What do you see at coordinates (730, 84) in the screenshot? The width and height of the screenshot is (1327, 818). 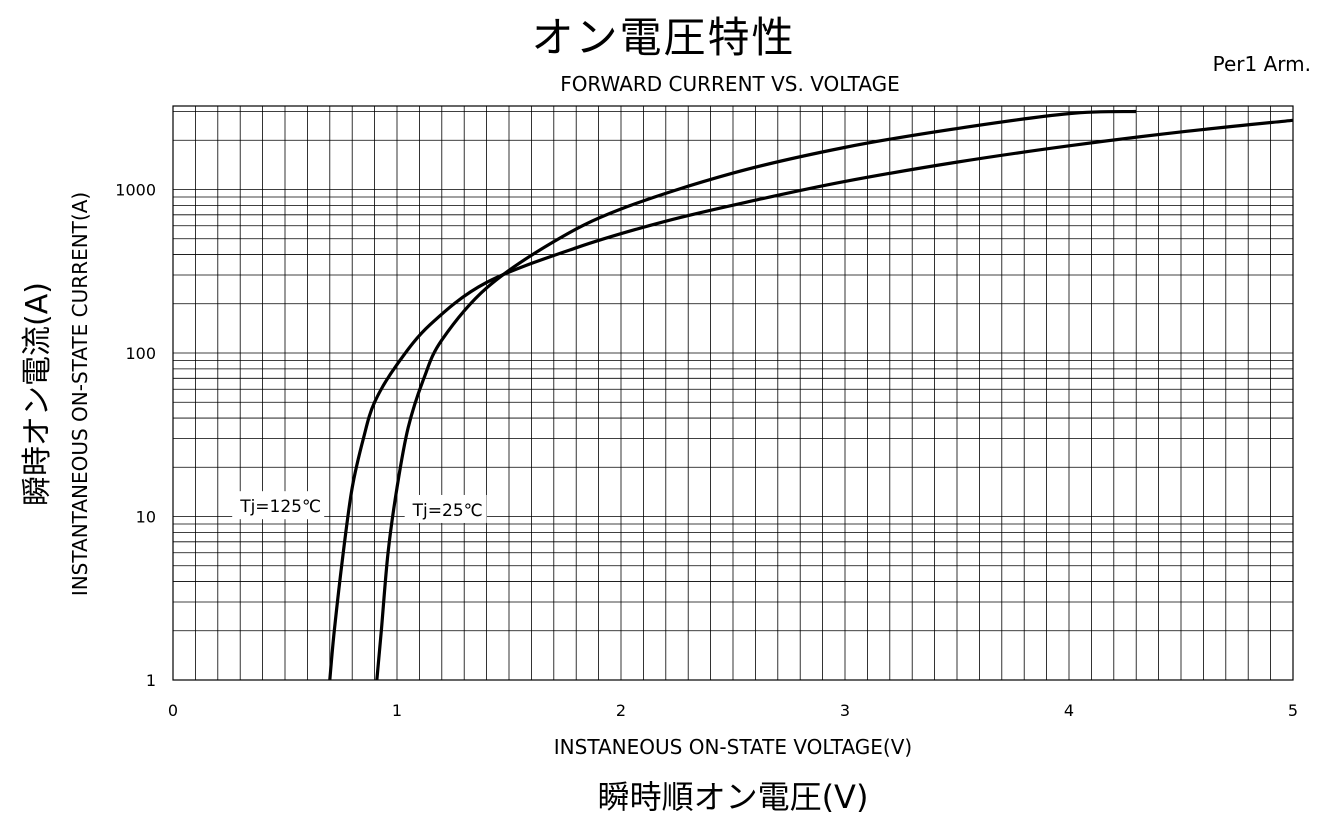 I see `chart-subtitle: FORWARD CURRENT VS. VOLTAGE` at bounding box center [730, 84].